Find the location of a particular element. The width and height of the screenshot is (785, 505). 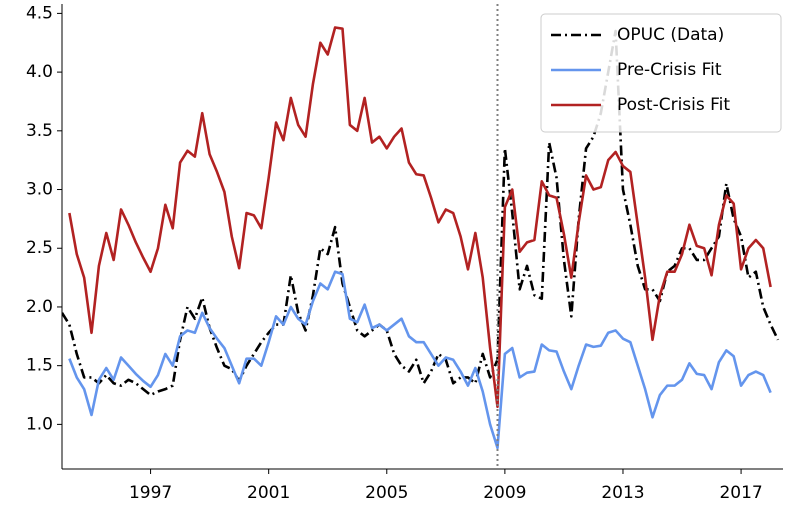

x-tick-label: 2017 is located at coordinates (740, 493).